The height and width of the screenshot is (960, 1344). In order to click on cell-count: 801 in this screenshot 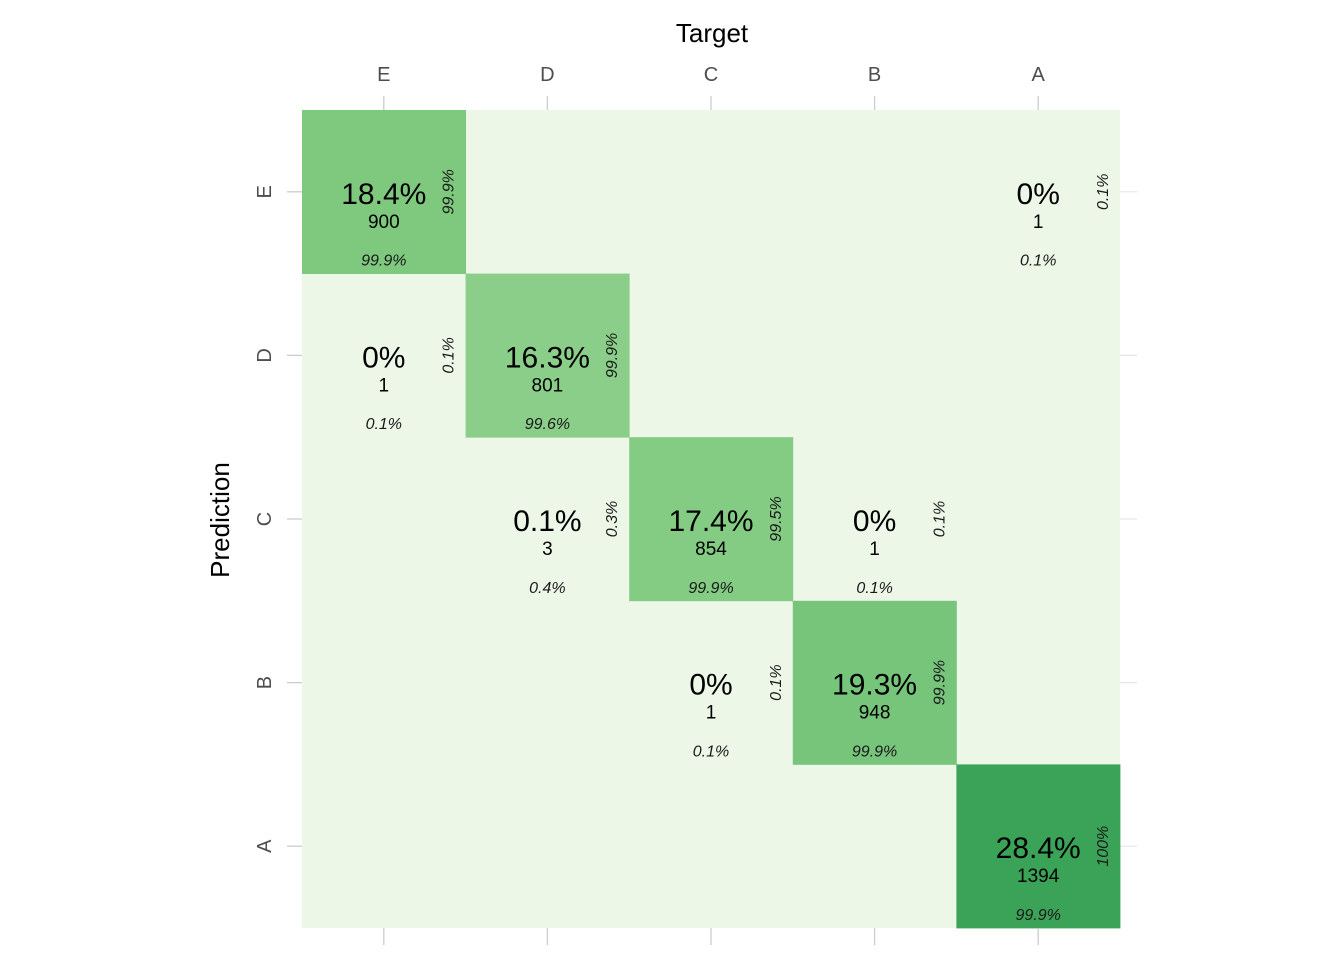, I will do `click(548, 385)`.